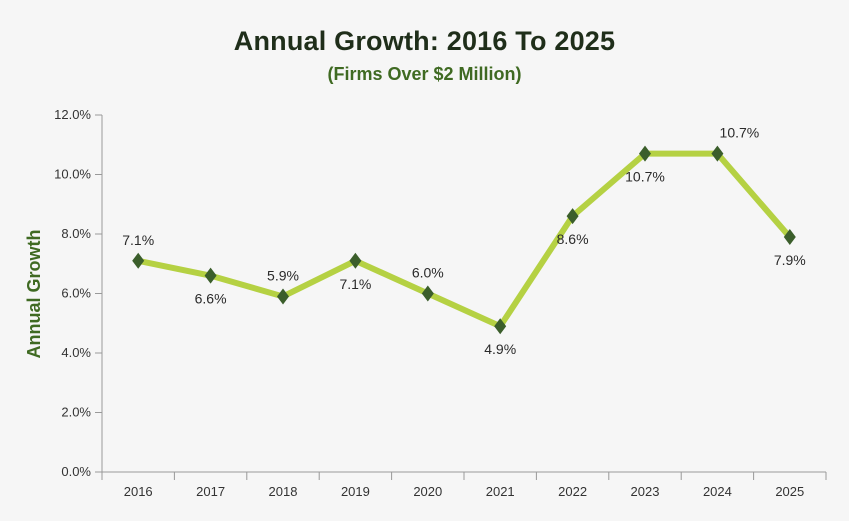 The image size is (849, 521). What do you see at coordinates (717, 491) in the screenshot?
I see `x-tick-label: 2024` at bounding box center [717, 491].